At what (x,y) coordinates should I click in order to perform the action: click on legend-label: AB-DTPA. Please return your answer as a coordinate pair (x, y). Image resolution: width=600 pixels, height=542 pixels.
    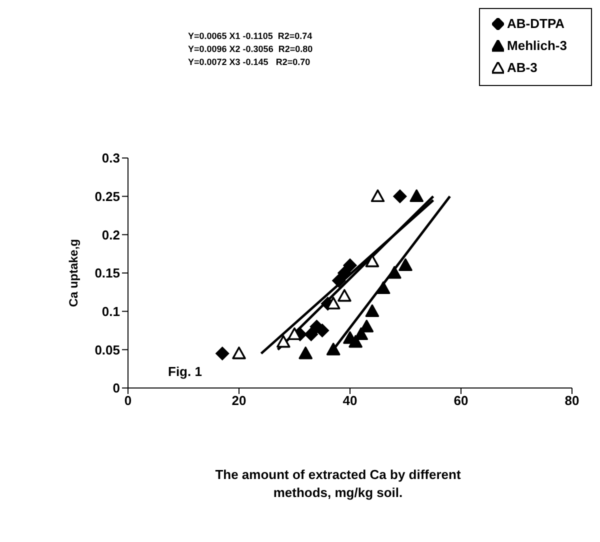
    Looking at the image, I should click on (536, 24).